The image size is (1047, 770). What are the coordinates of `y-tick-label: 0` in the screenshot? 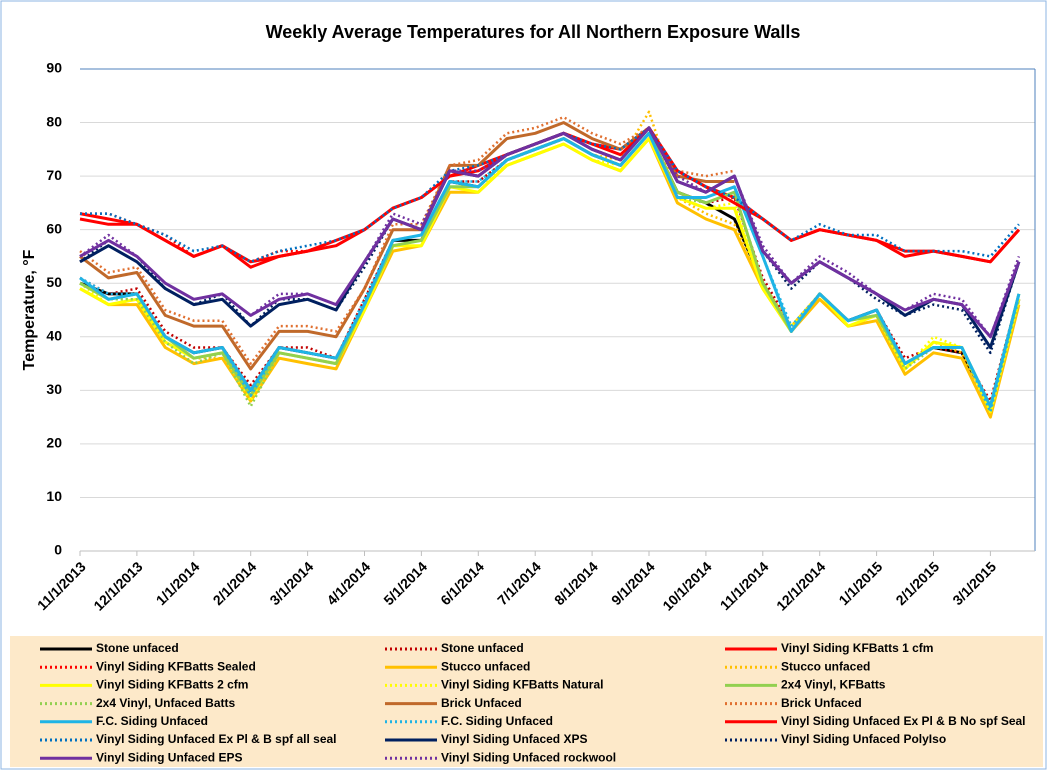 It's located at (58, 550).